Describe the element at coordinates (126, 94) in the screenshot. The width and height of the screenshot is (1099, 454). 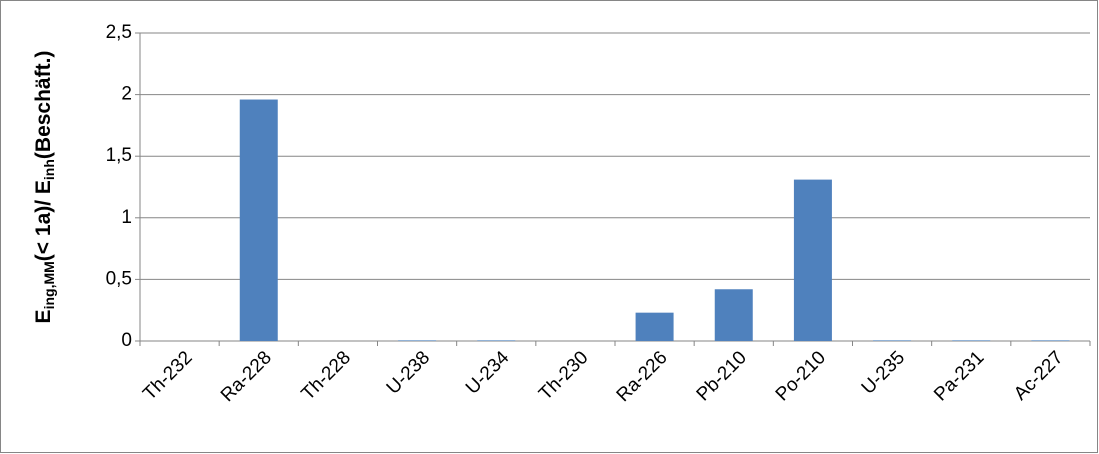
I see `y-tick-label: 2` at that location.